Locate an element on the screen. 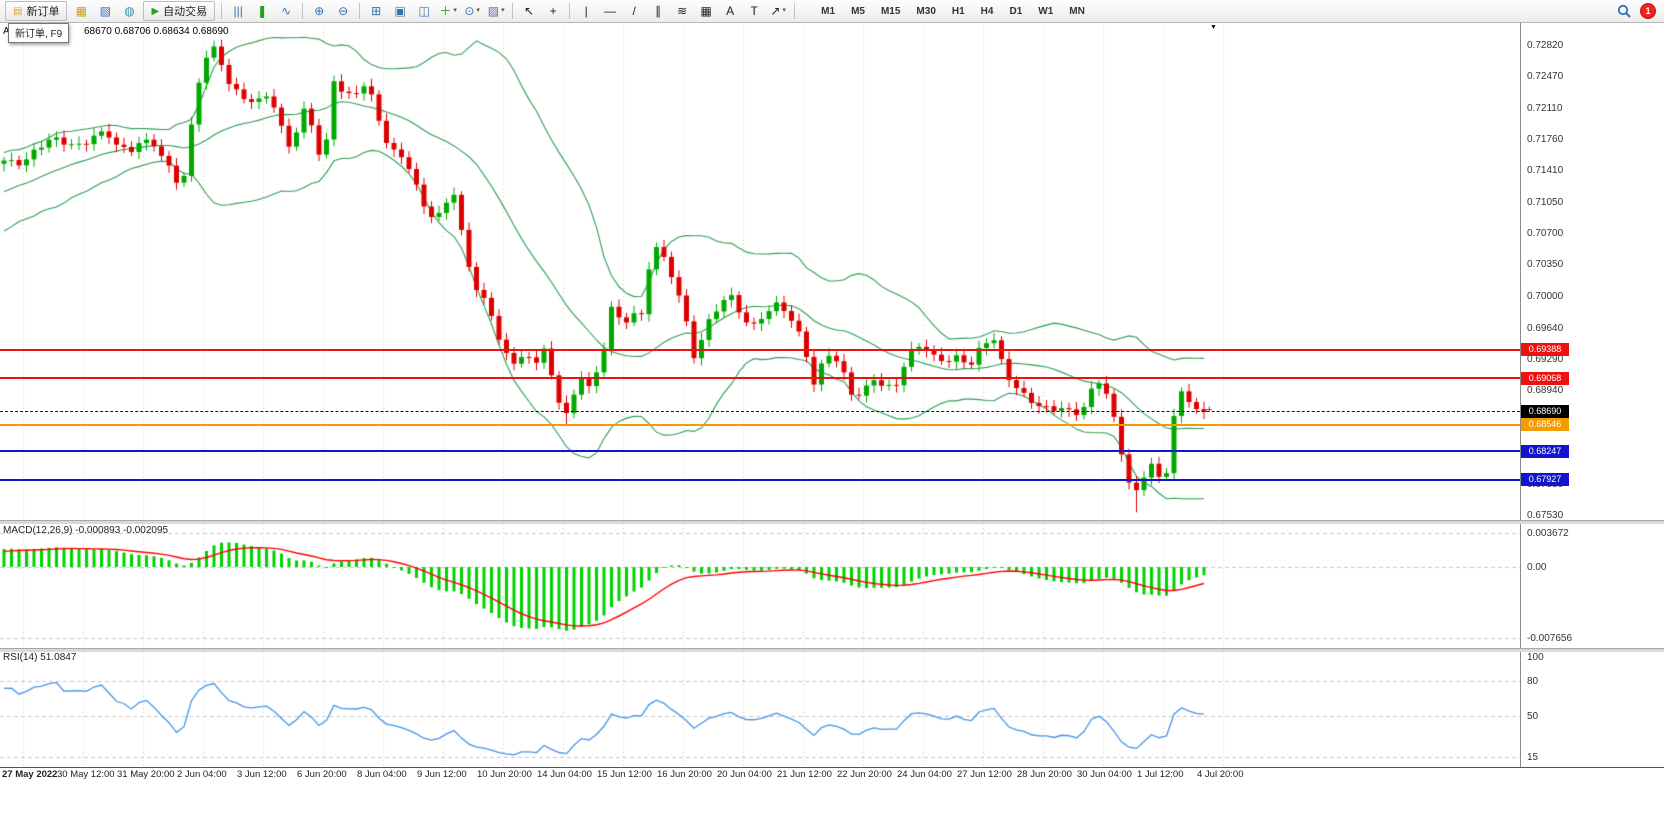  template-dropdown: ▨ ▾ is located at coordinates (496, 11).